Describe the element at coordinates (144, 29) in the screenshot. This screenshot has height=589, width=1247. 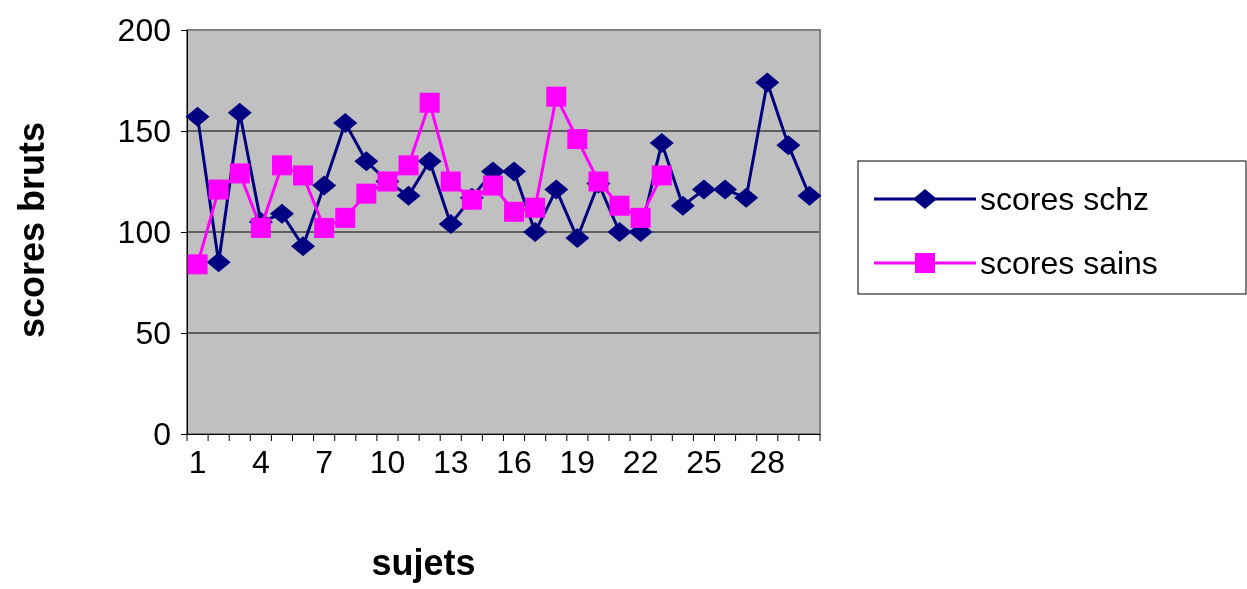
I see `y-tick-label: 200` at that location.